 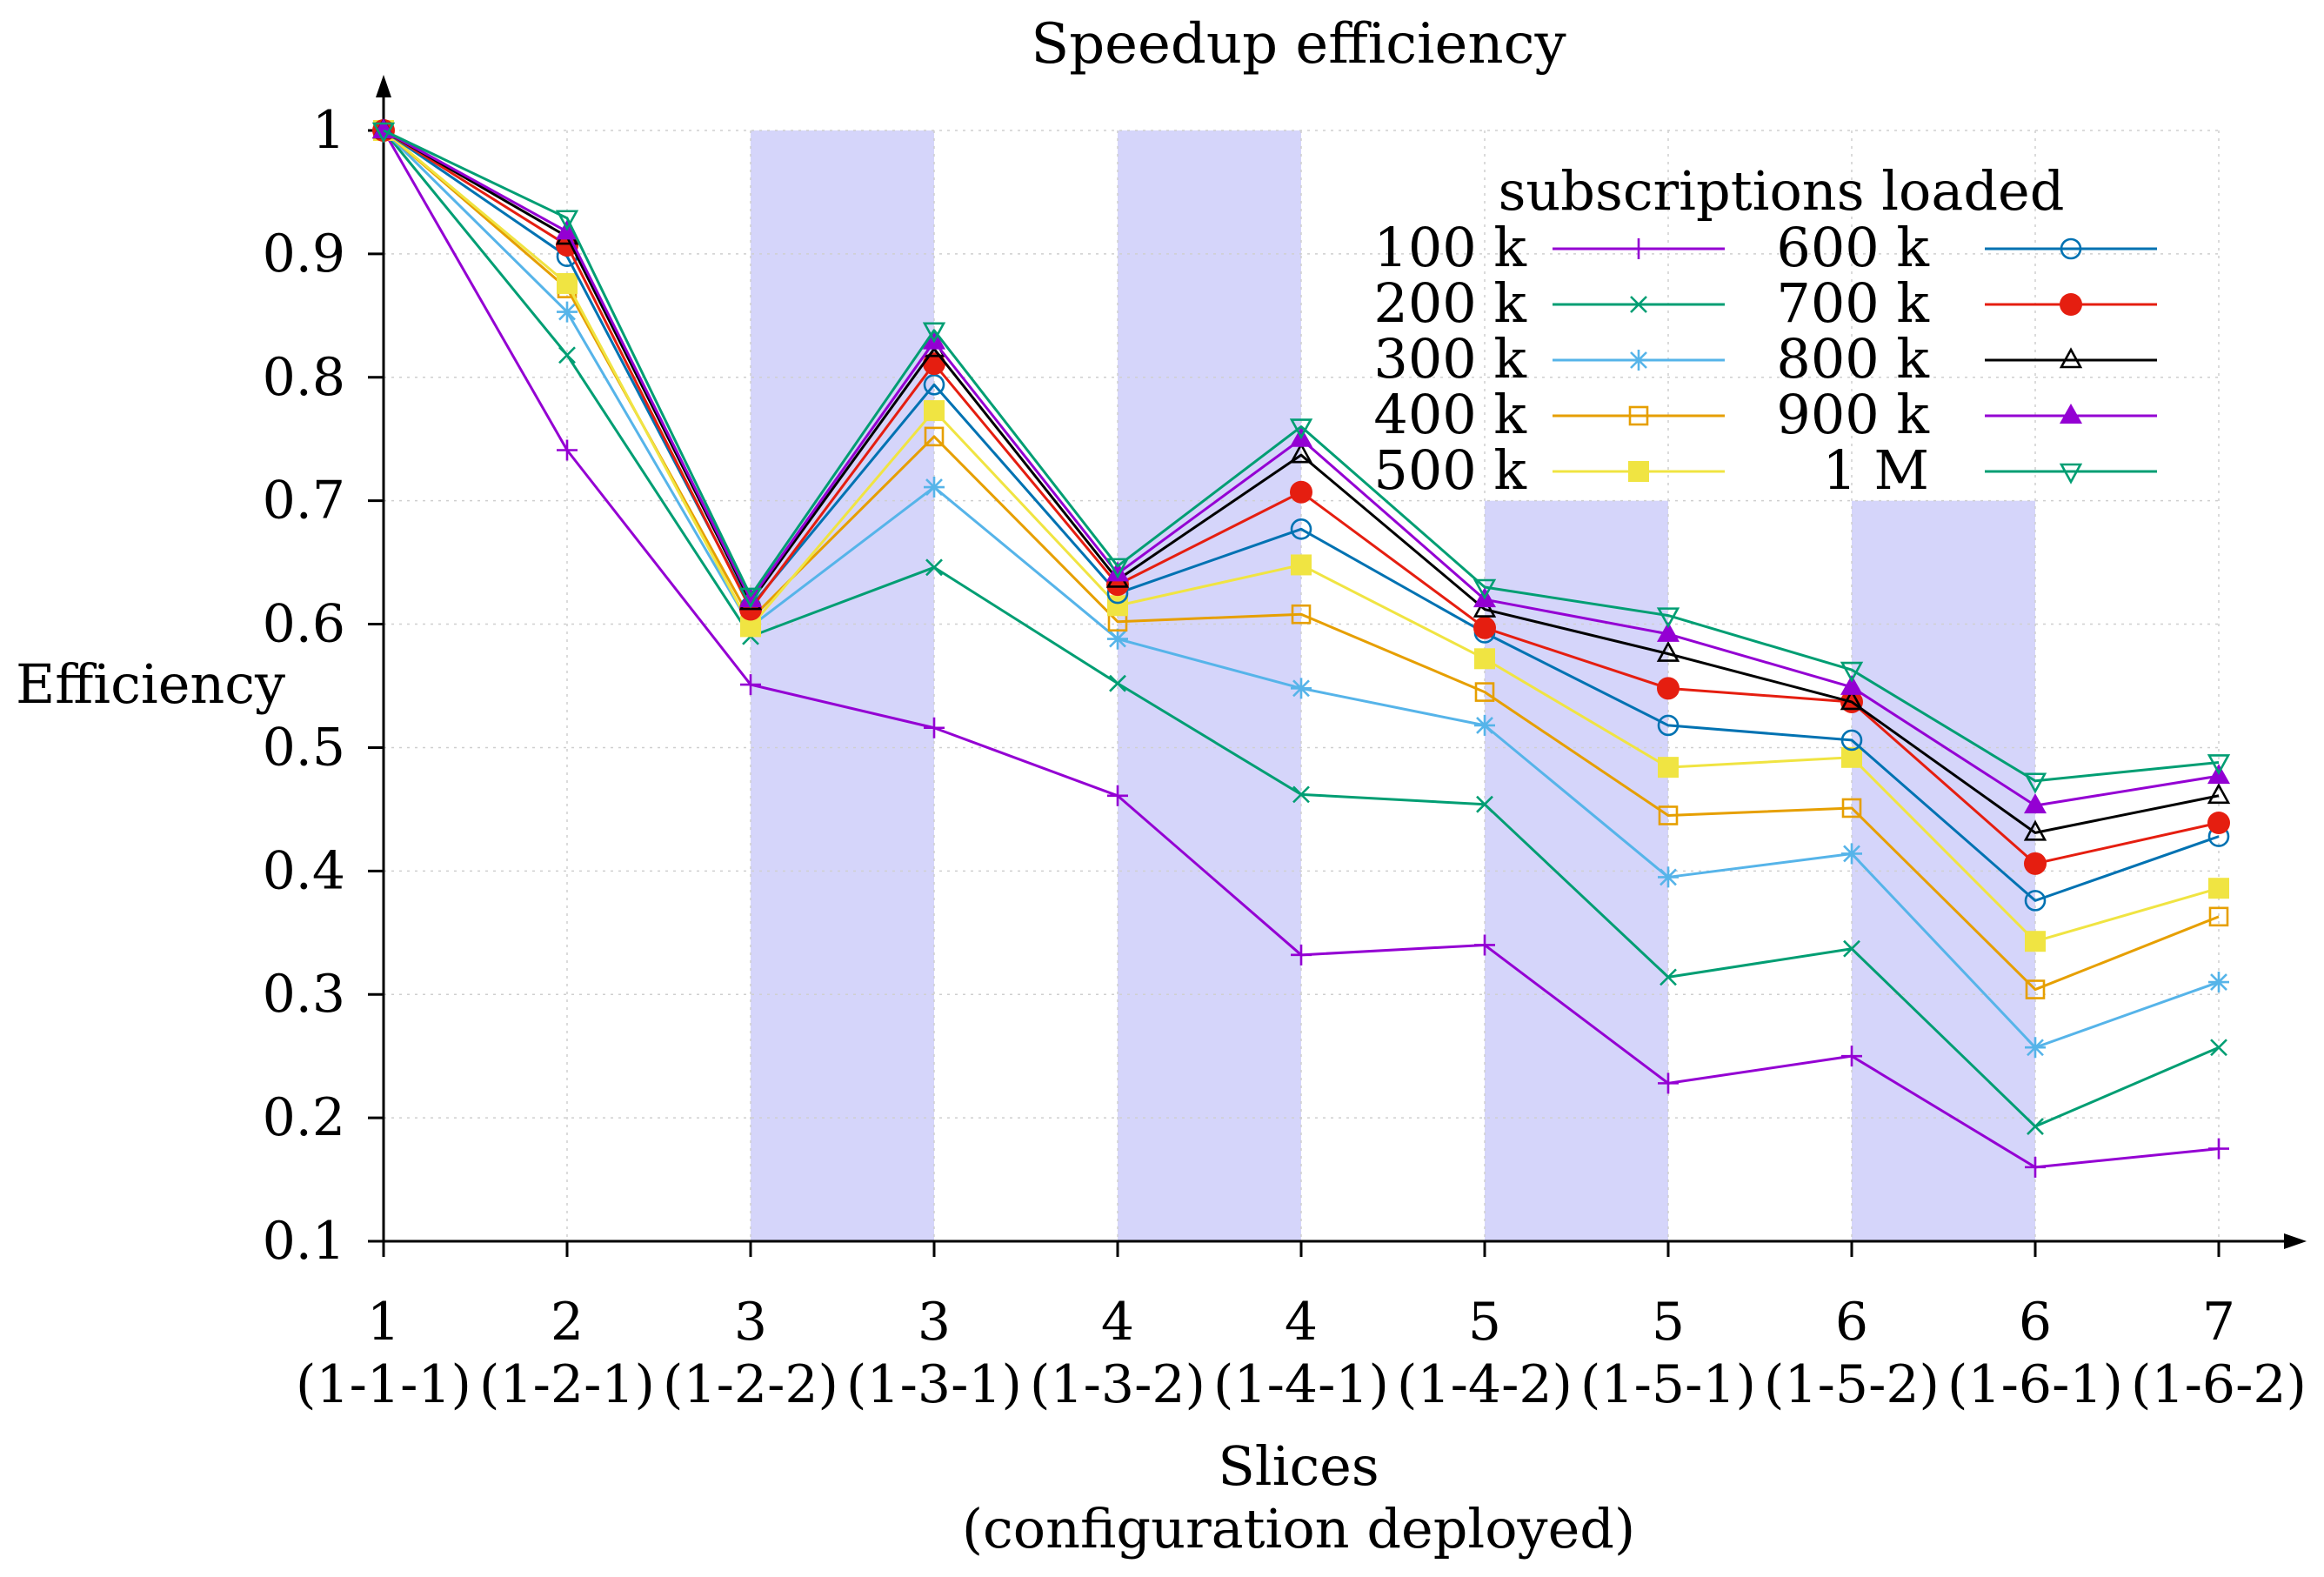 I want to click on legend-title: subscriptions loaded, so click(x=1782, y=191).